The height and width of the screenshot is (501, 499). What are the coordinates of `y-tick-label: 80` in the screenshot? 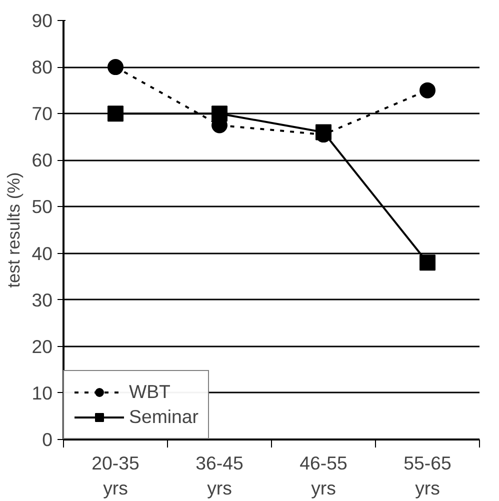 It's located at (42, 67).